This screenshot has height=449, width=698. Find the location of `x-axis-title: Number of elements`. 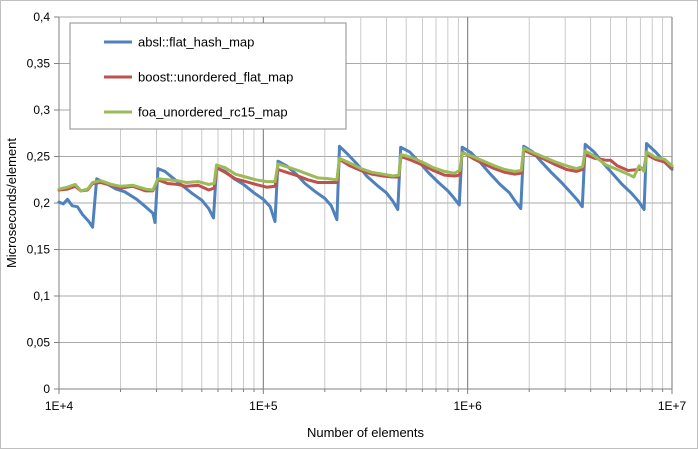

x-axis-title: Number of elements is located at coordinates (366, 432).